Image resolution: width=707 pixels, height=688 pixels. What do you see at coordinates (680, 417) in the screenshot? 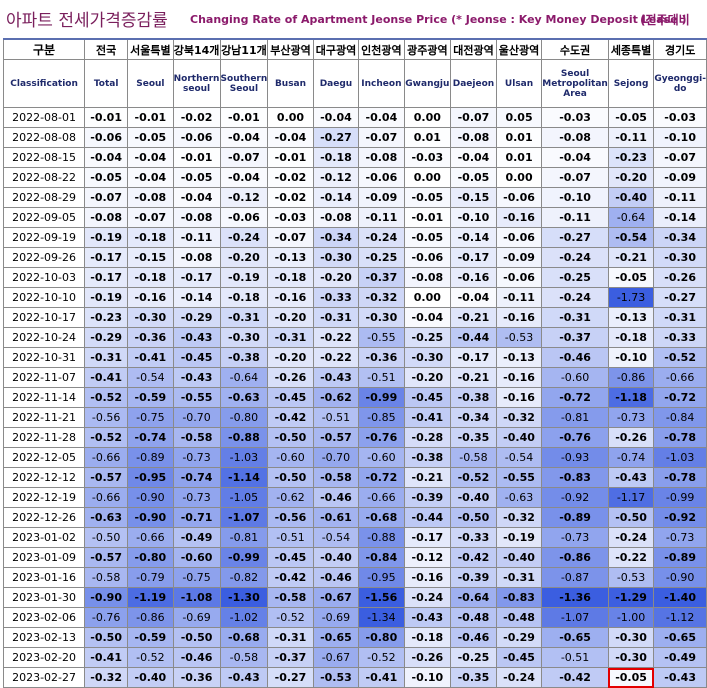
I see `table-cell: -0.84` at bounding box center [680, 417].